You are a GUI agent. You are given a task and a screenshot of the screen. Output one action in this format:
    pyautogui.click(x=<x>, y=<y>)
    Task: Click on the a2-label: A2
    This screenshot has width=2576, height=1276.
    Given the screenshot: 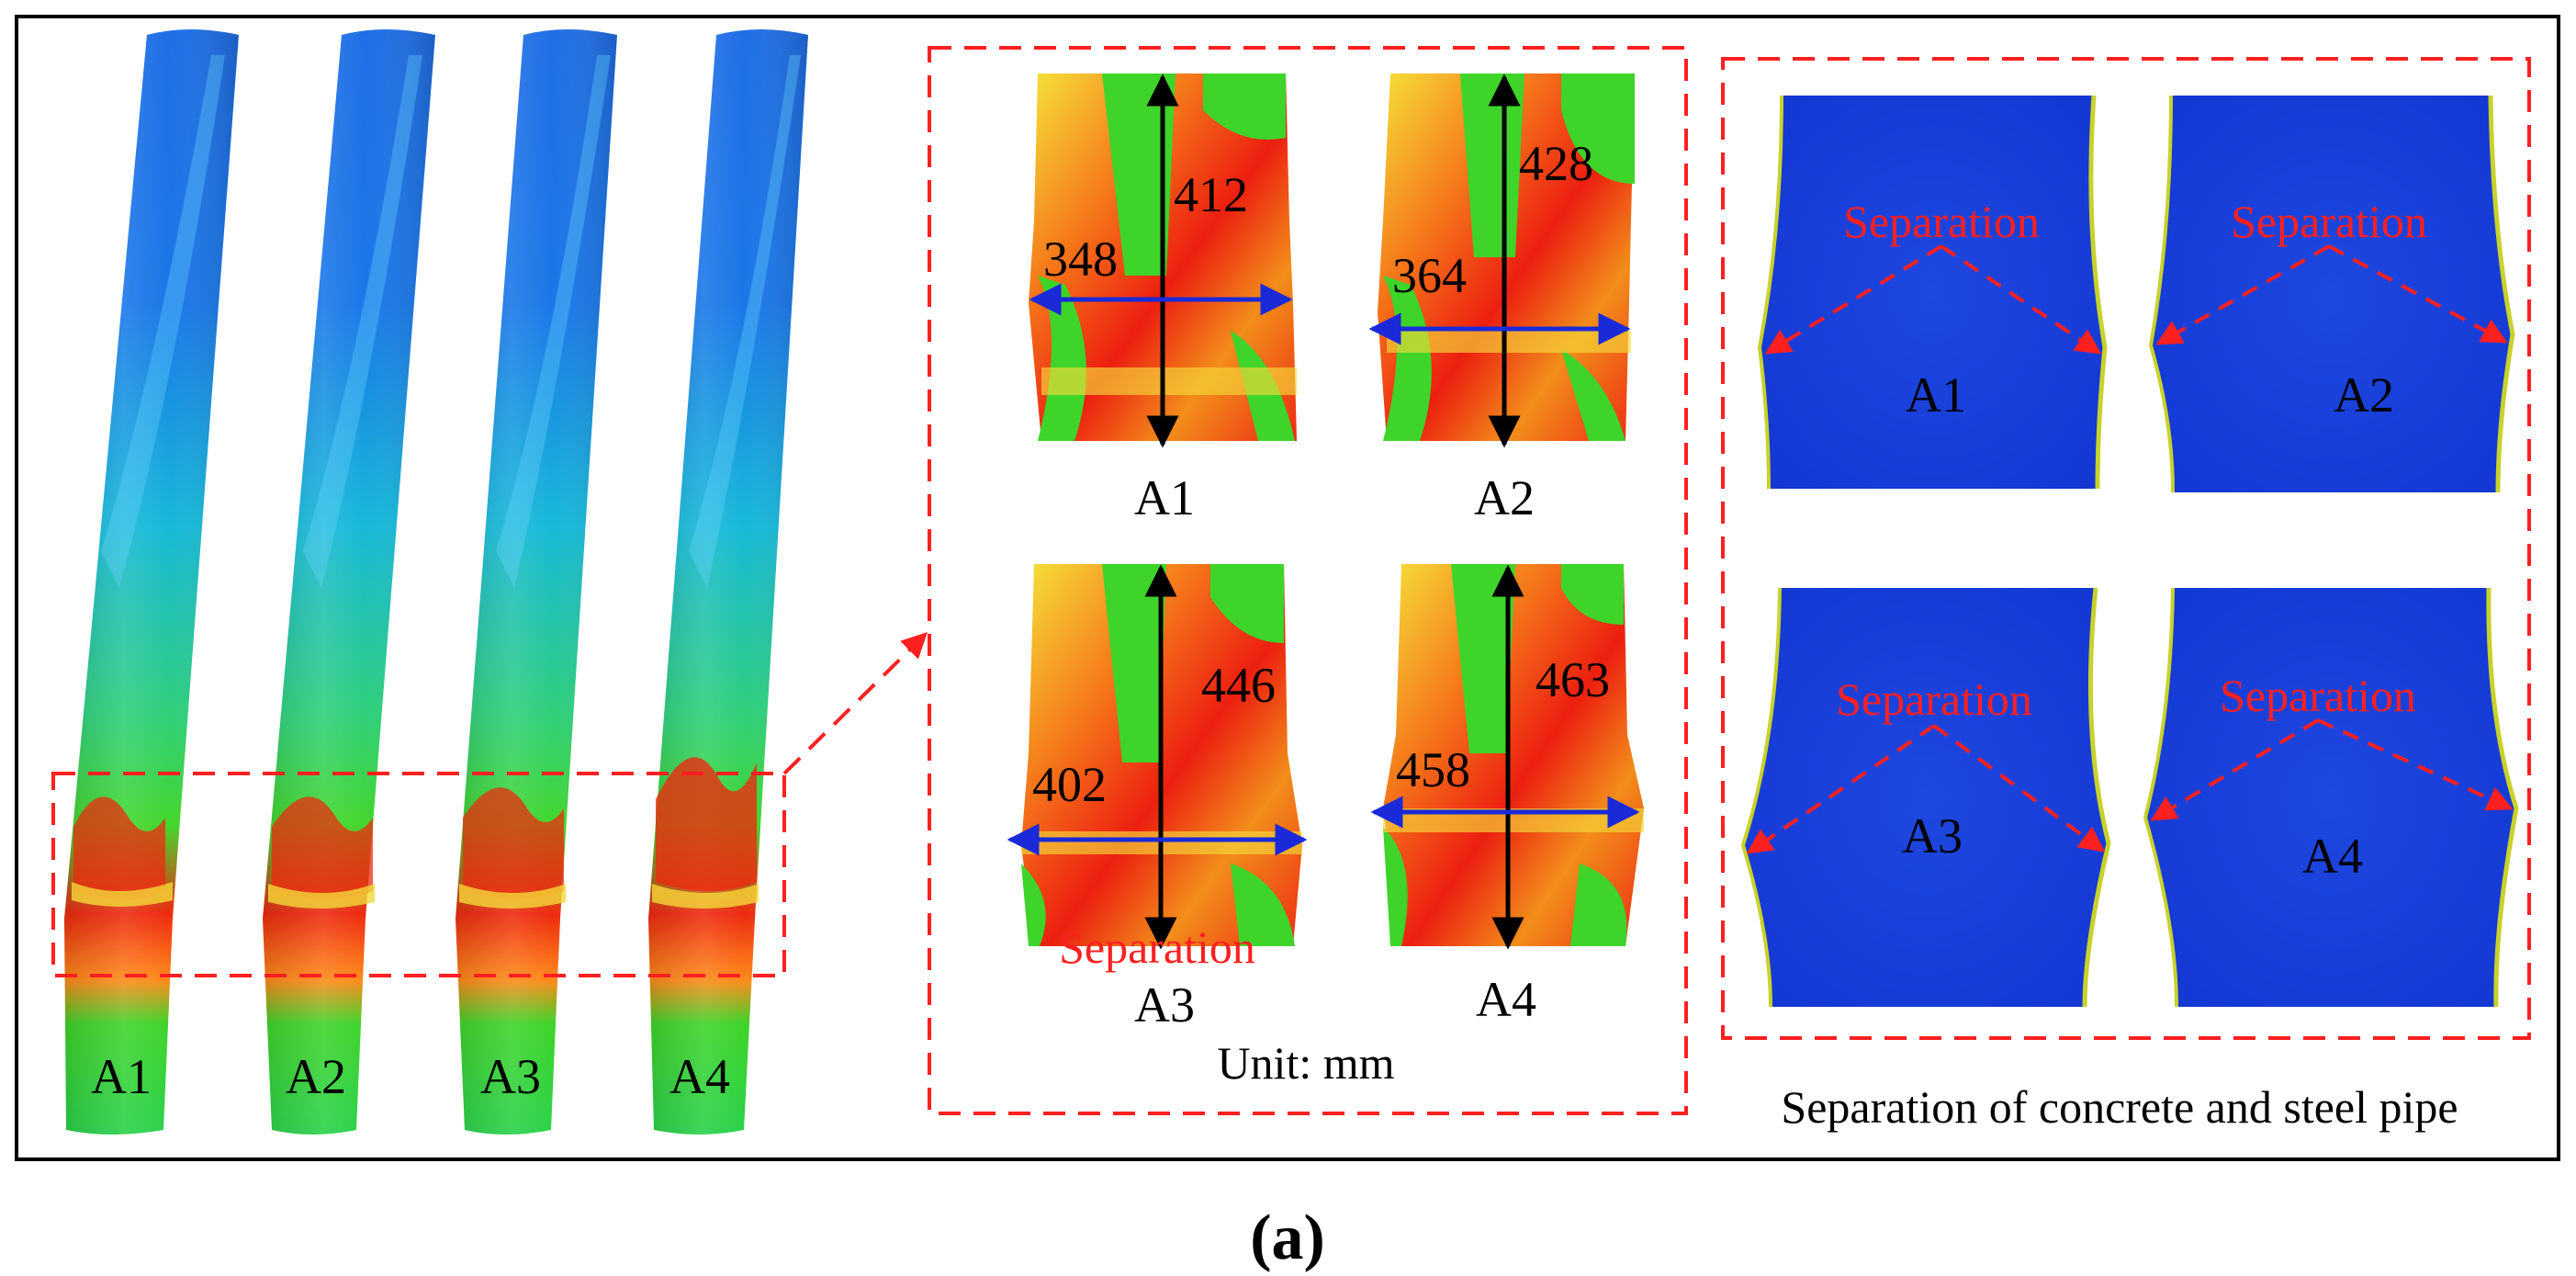 What is the action you would take?
    pyautogui.click(x=1504, y=498)
    